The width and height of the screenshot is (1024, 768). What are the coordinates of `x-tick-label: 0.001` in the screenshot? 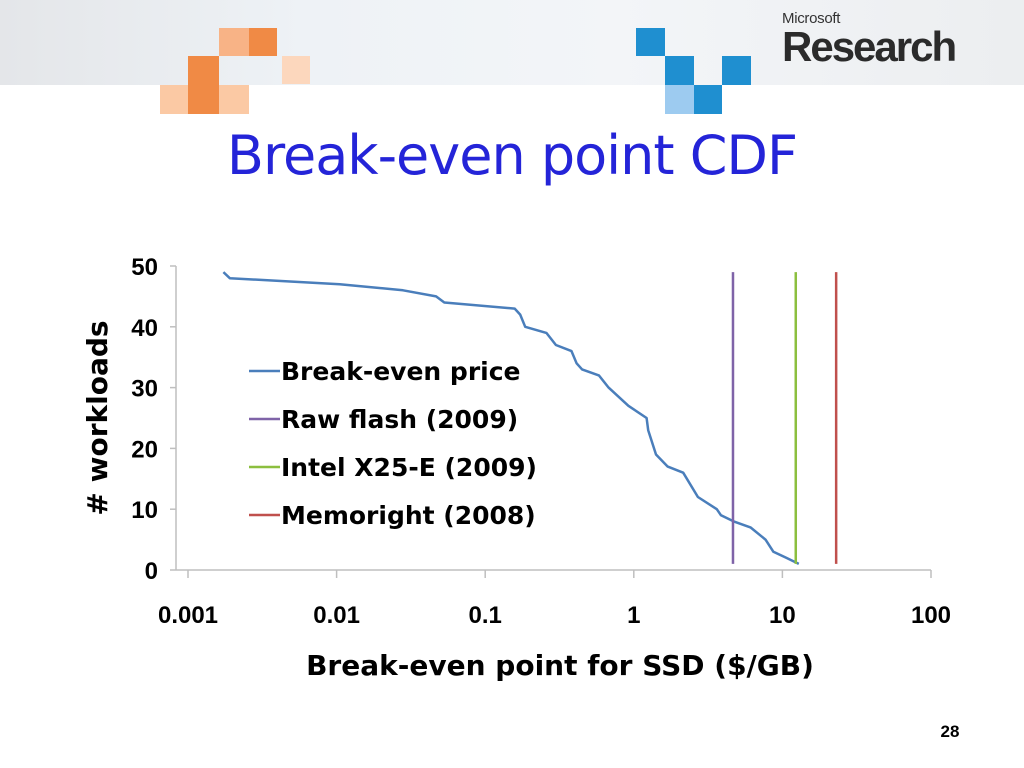 It's located at (188, 615).